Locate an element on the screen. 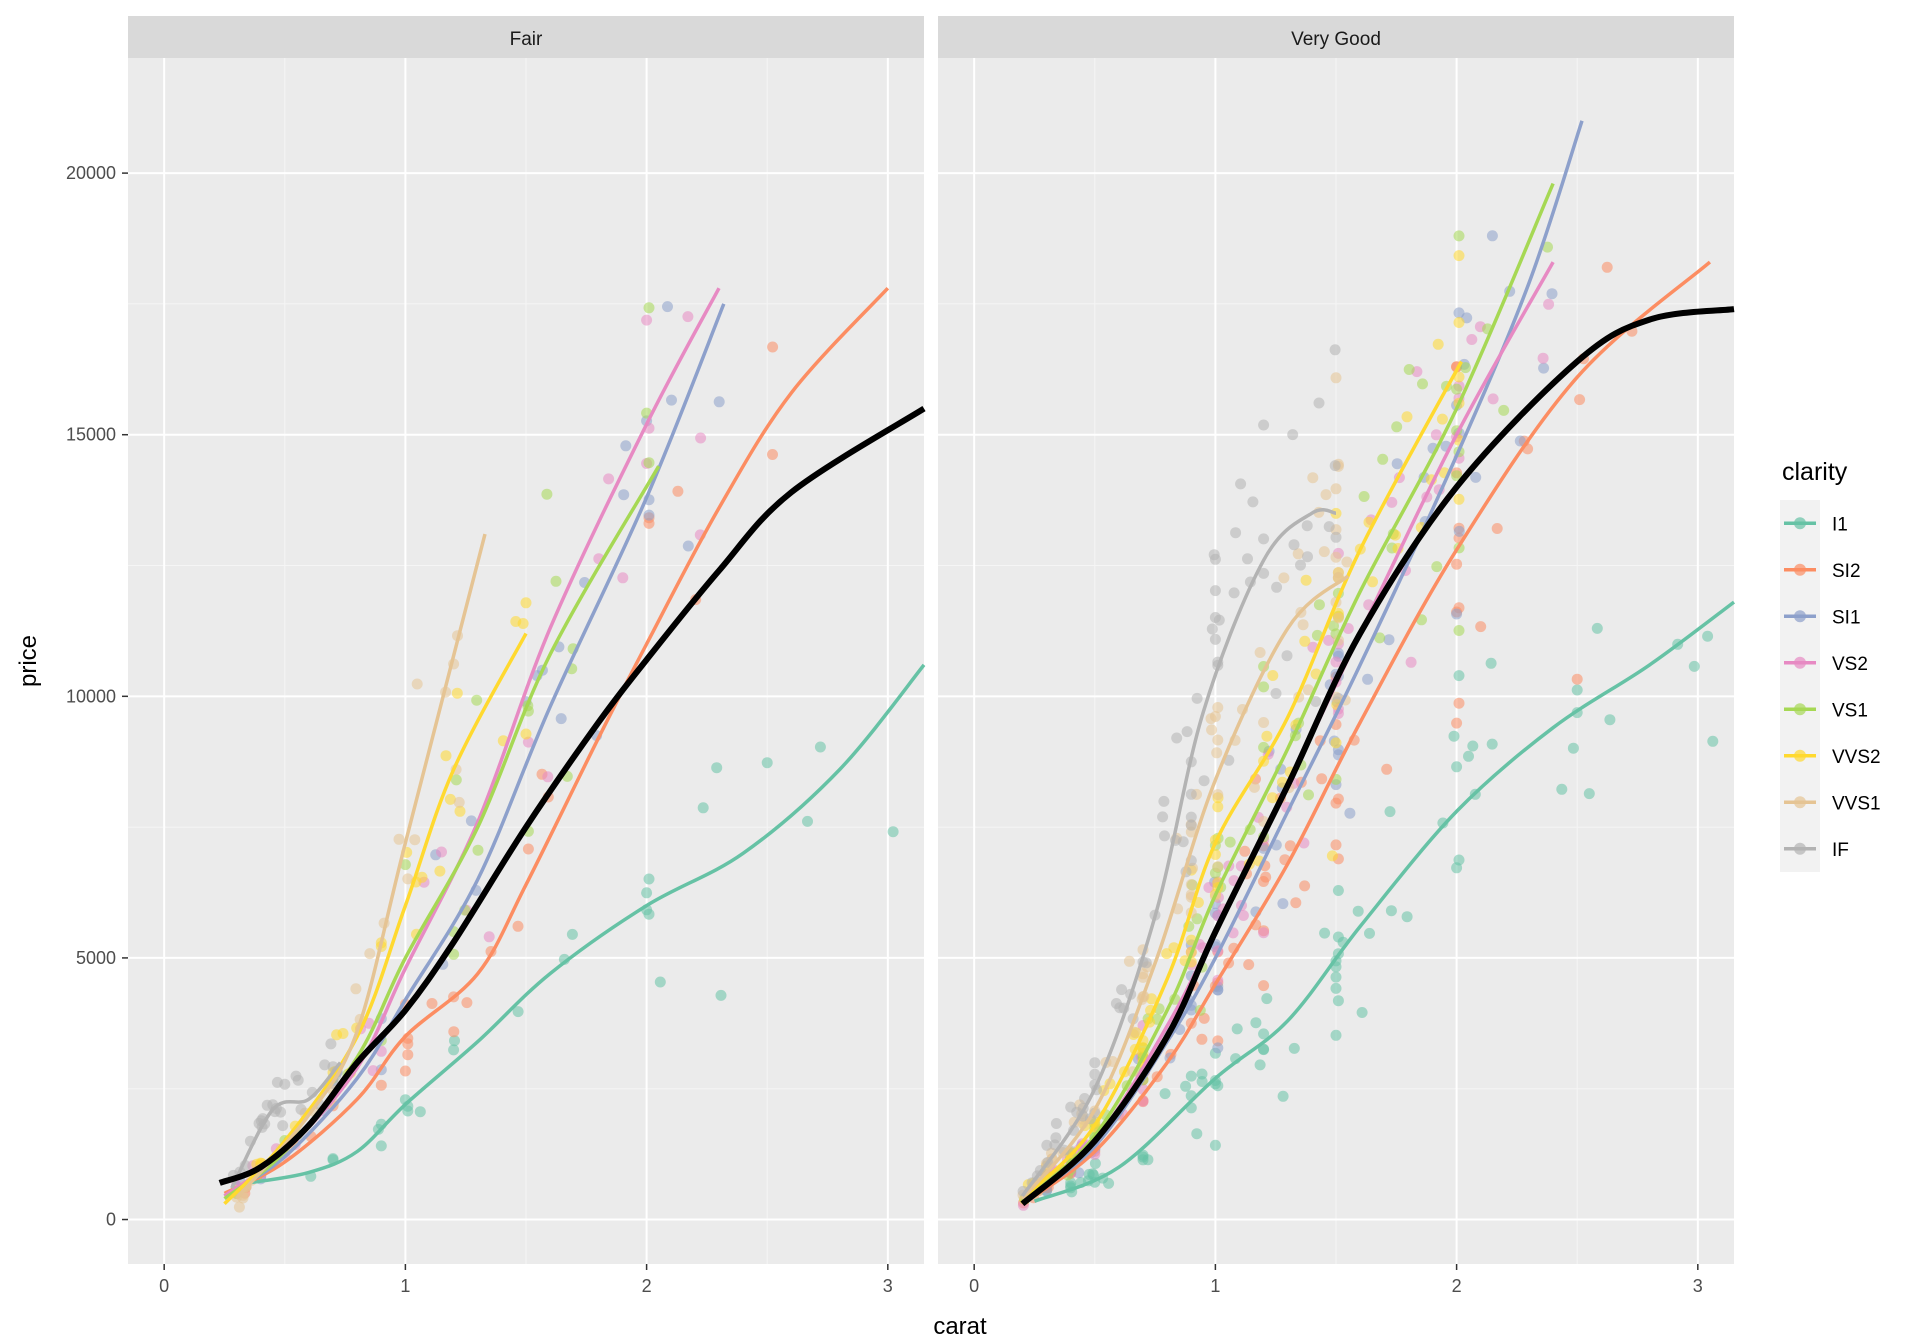 The width and height of the screenshot is (1920, 1344). legend-item-vvs1: VVS1 is located at coordinates (1832, 803).